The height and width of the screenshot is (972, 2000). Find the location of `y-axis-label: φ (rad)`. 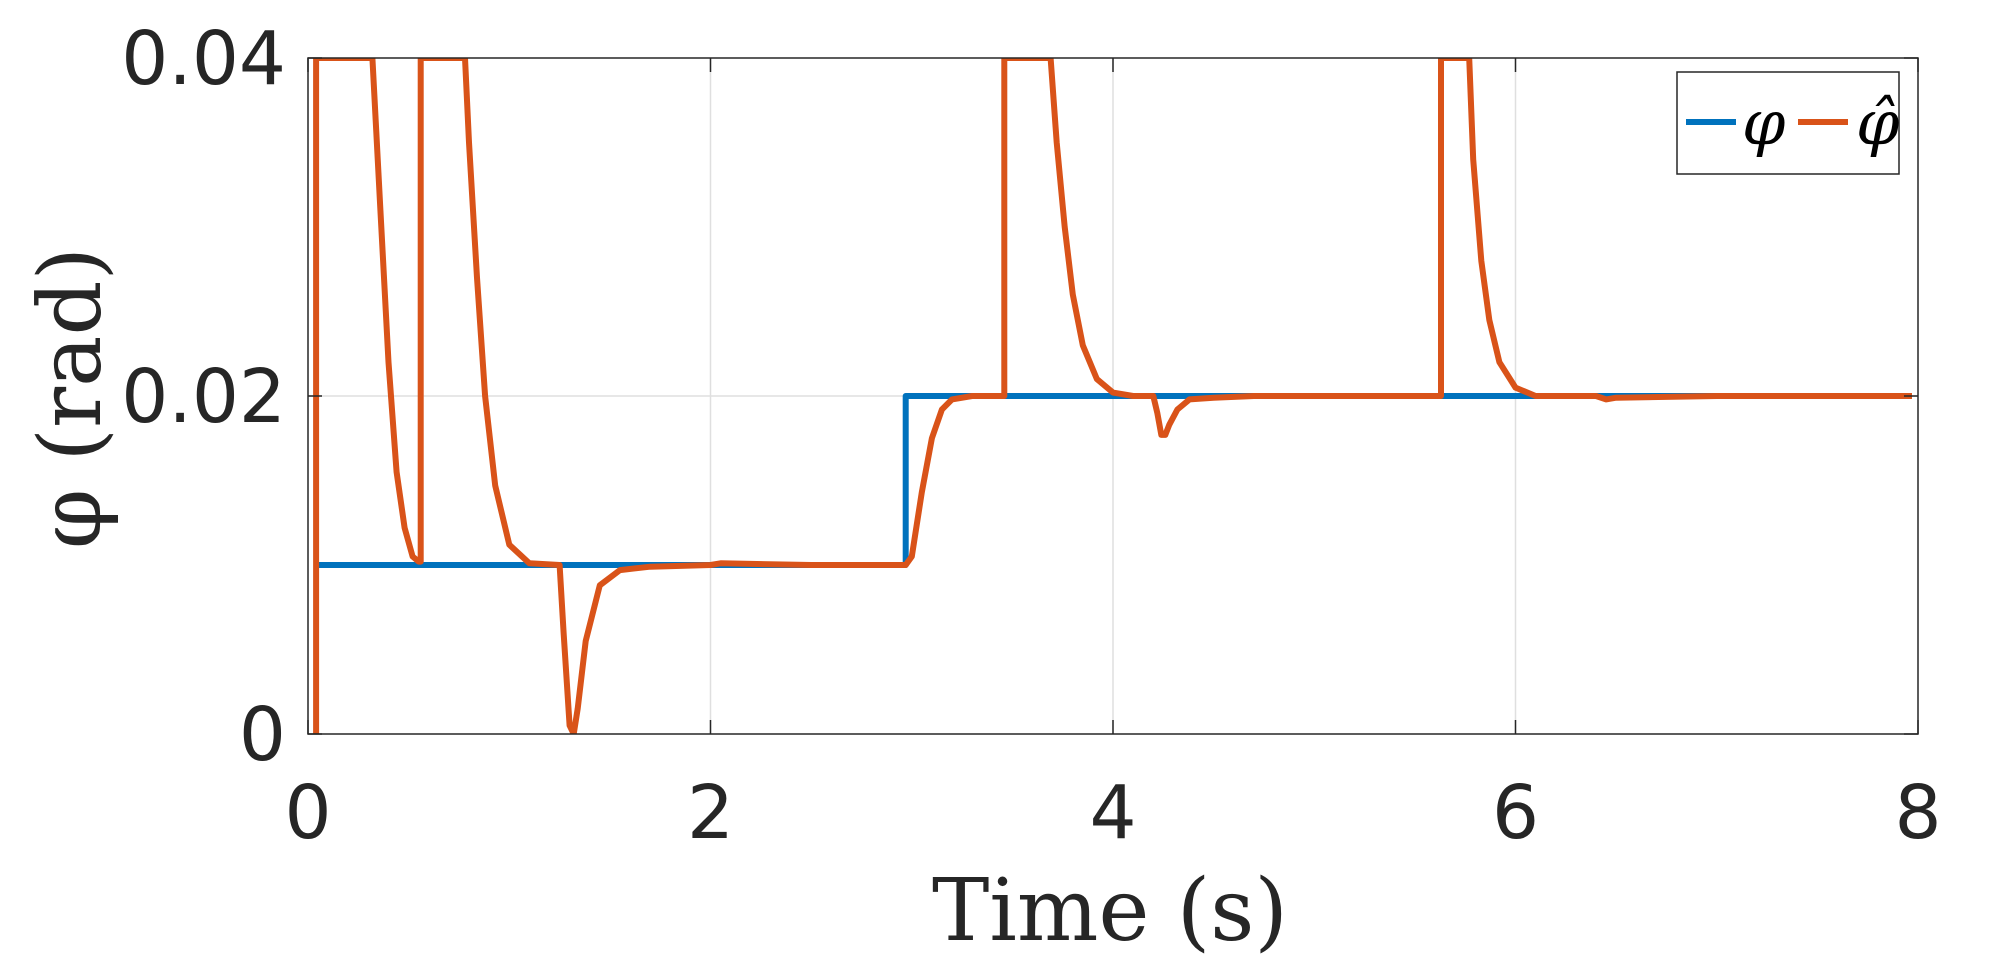

y-axis-label: φ (rad) is located at coordinates (71, 398).